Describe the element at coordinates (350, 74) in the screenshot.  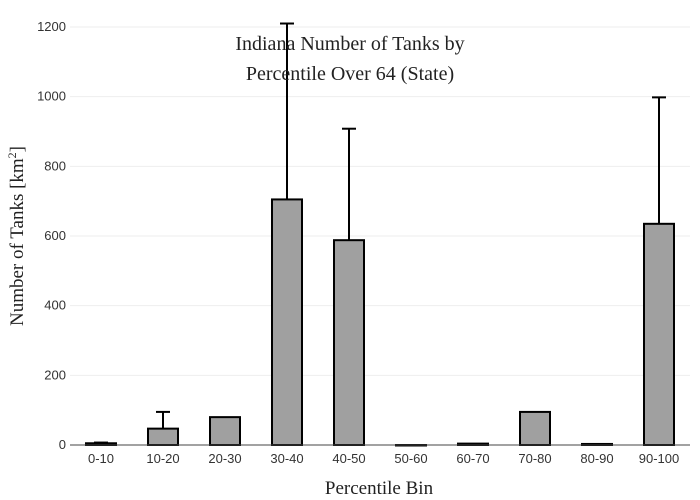
I see `chart-title-line-2: Percentile Over 64 (State)` at that location.